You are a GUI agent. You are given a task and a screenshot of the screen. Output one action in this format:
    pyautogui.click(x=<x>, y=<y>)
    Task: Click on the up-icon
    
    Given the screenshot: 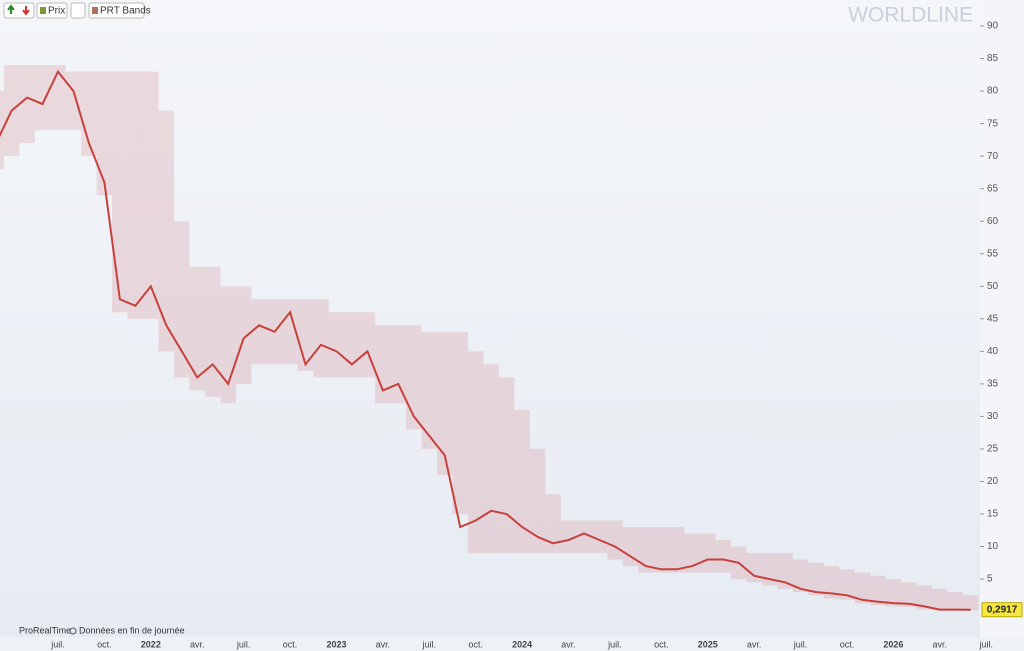 What is the action you would take?
    pyautogui.click(x=11, y=9)
    